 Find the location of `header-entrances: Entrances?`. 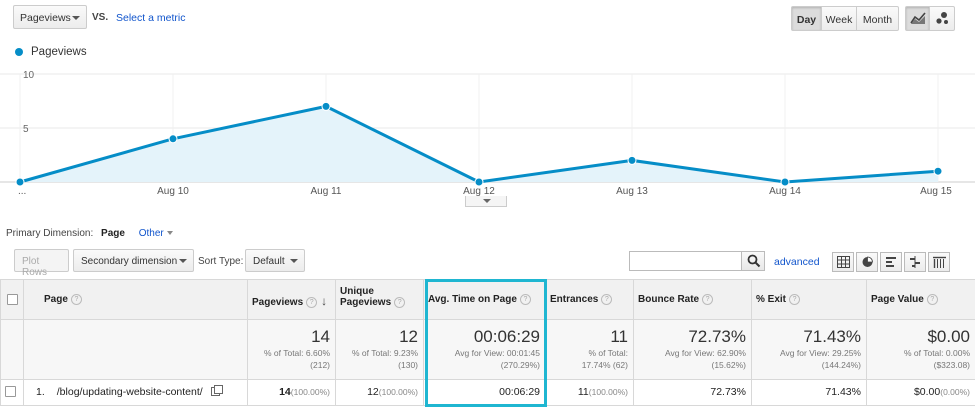

header-entrances: Entrances? is located at coordinates (589, 299).